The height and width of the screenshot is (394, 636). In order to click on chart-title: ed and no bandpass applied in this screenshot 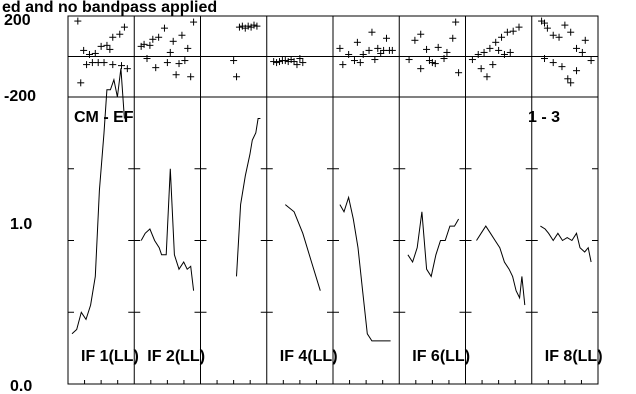, I will do `click(109, 8)`.